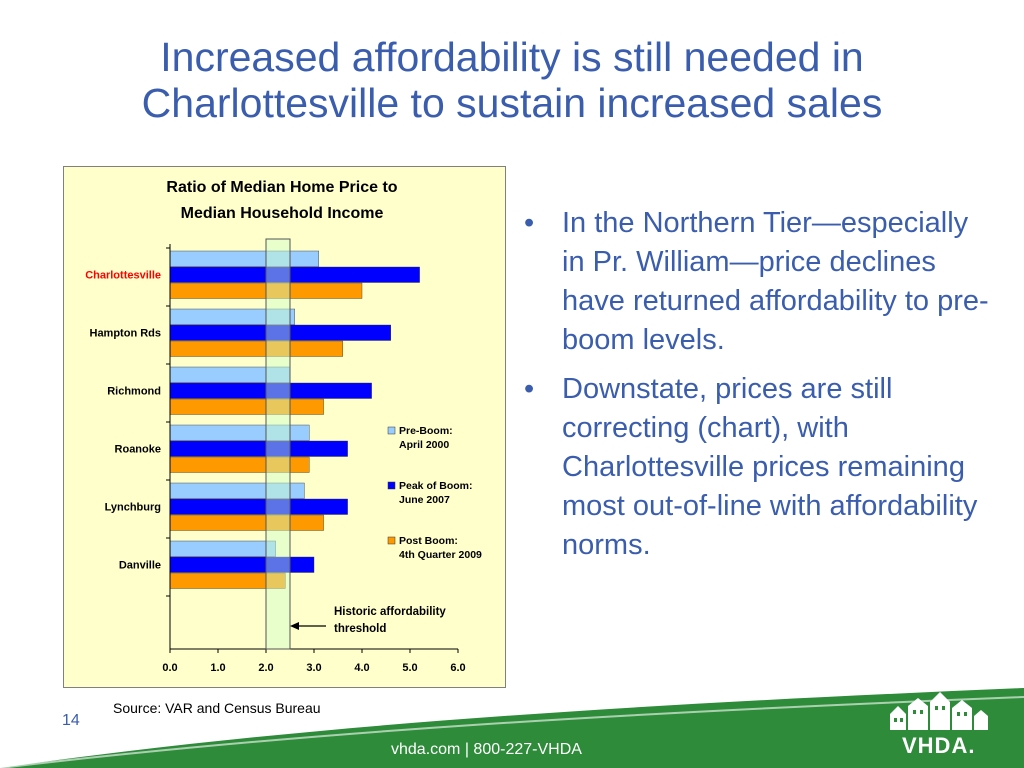 The image size is (1024, 768). What do you see at coordinates (281, 187) in the screenshot?
I see `chart-title-line-1: Ratio of Median Home Price to` at bounding box center [281, 187].